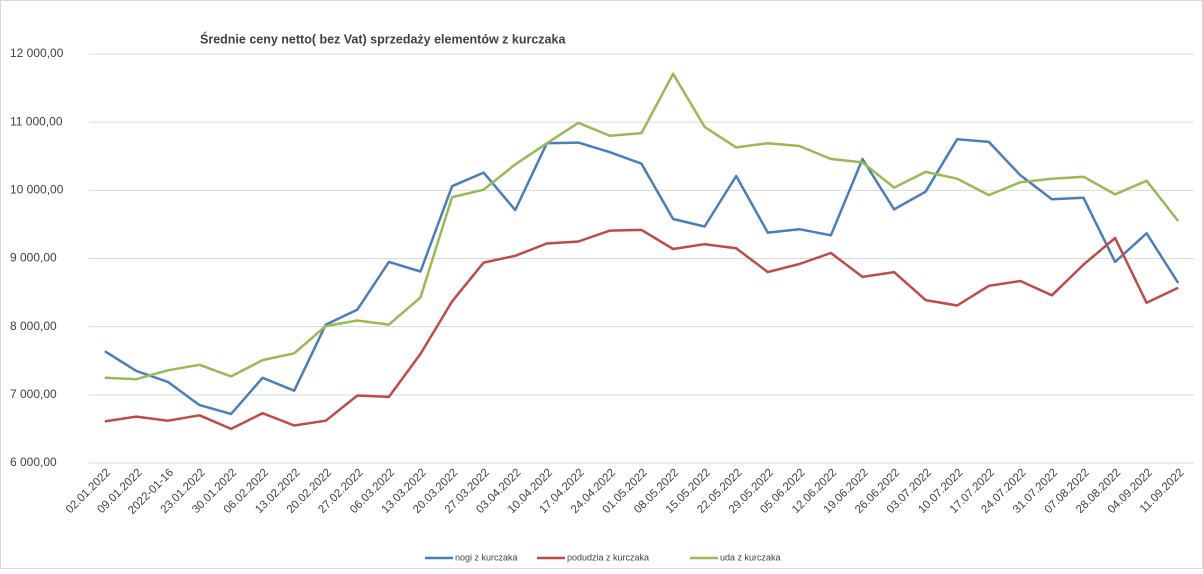 This screenshot has height=574, width=1203. Describe the element at coordinates (608, 557) in the screenshot. I see `legend-label: podudzia z kurczaka` at that location.